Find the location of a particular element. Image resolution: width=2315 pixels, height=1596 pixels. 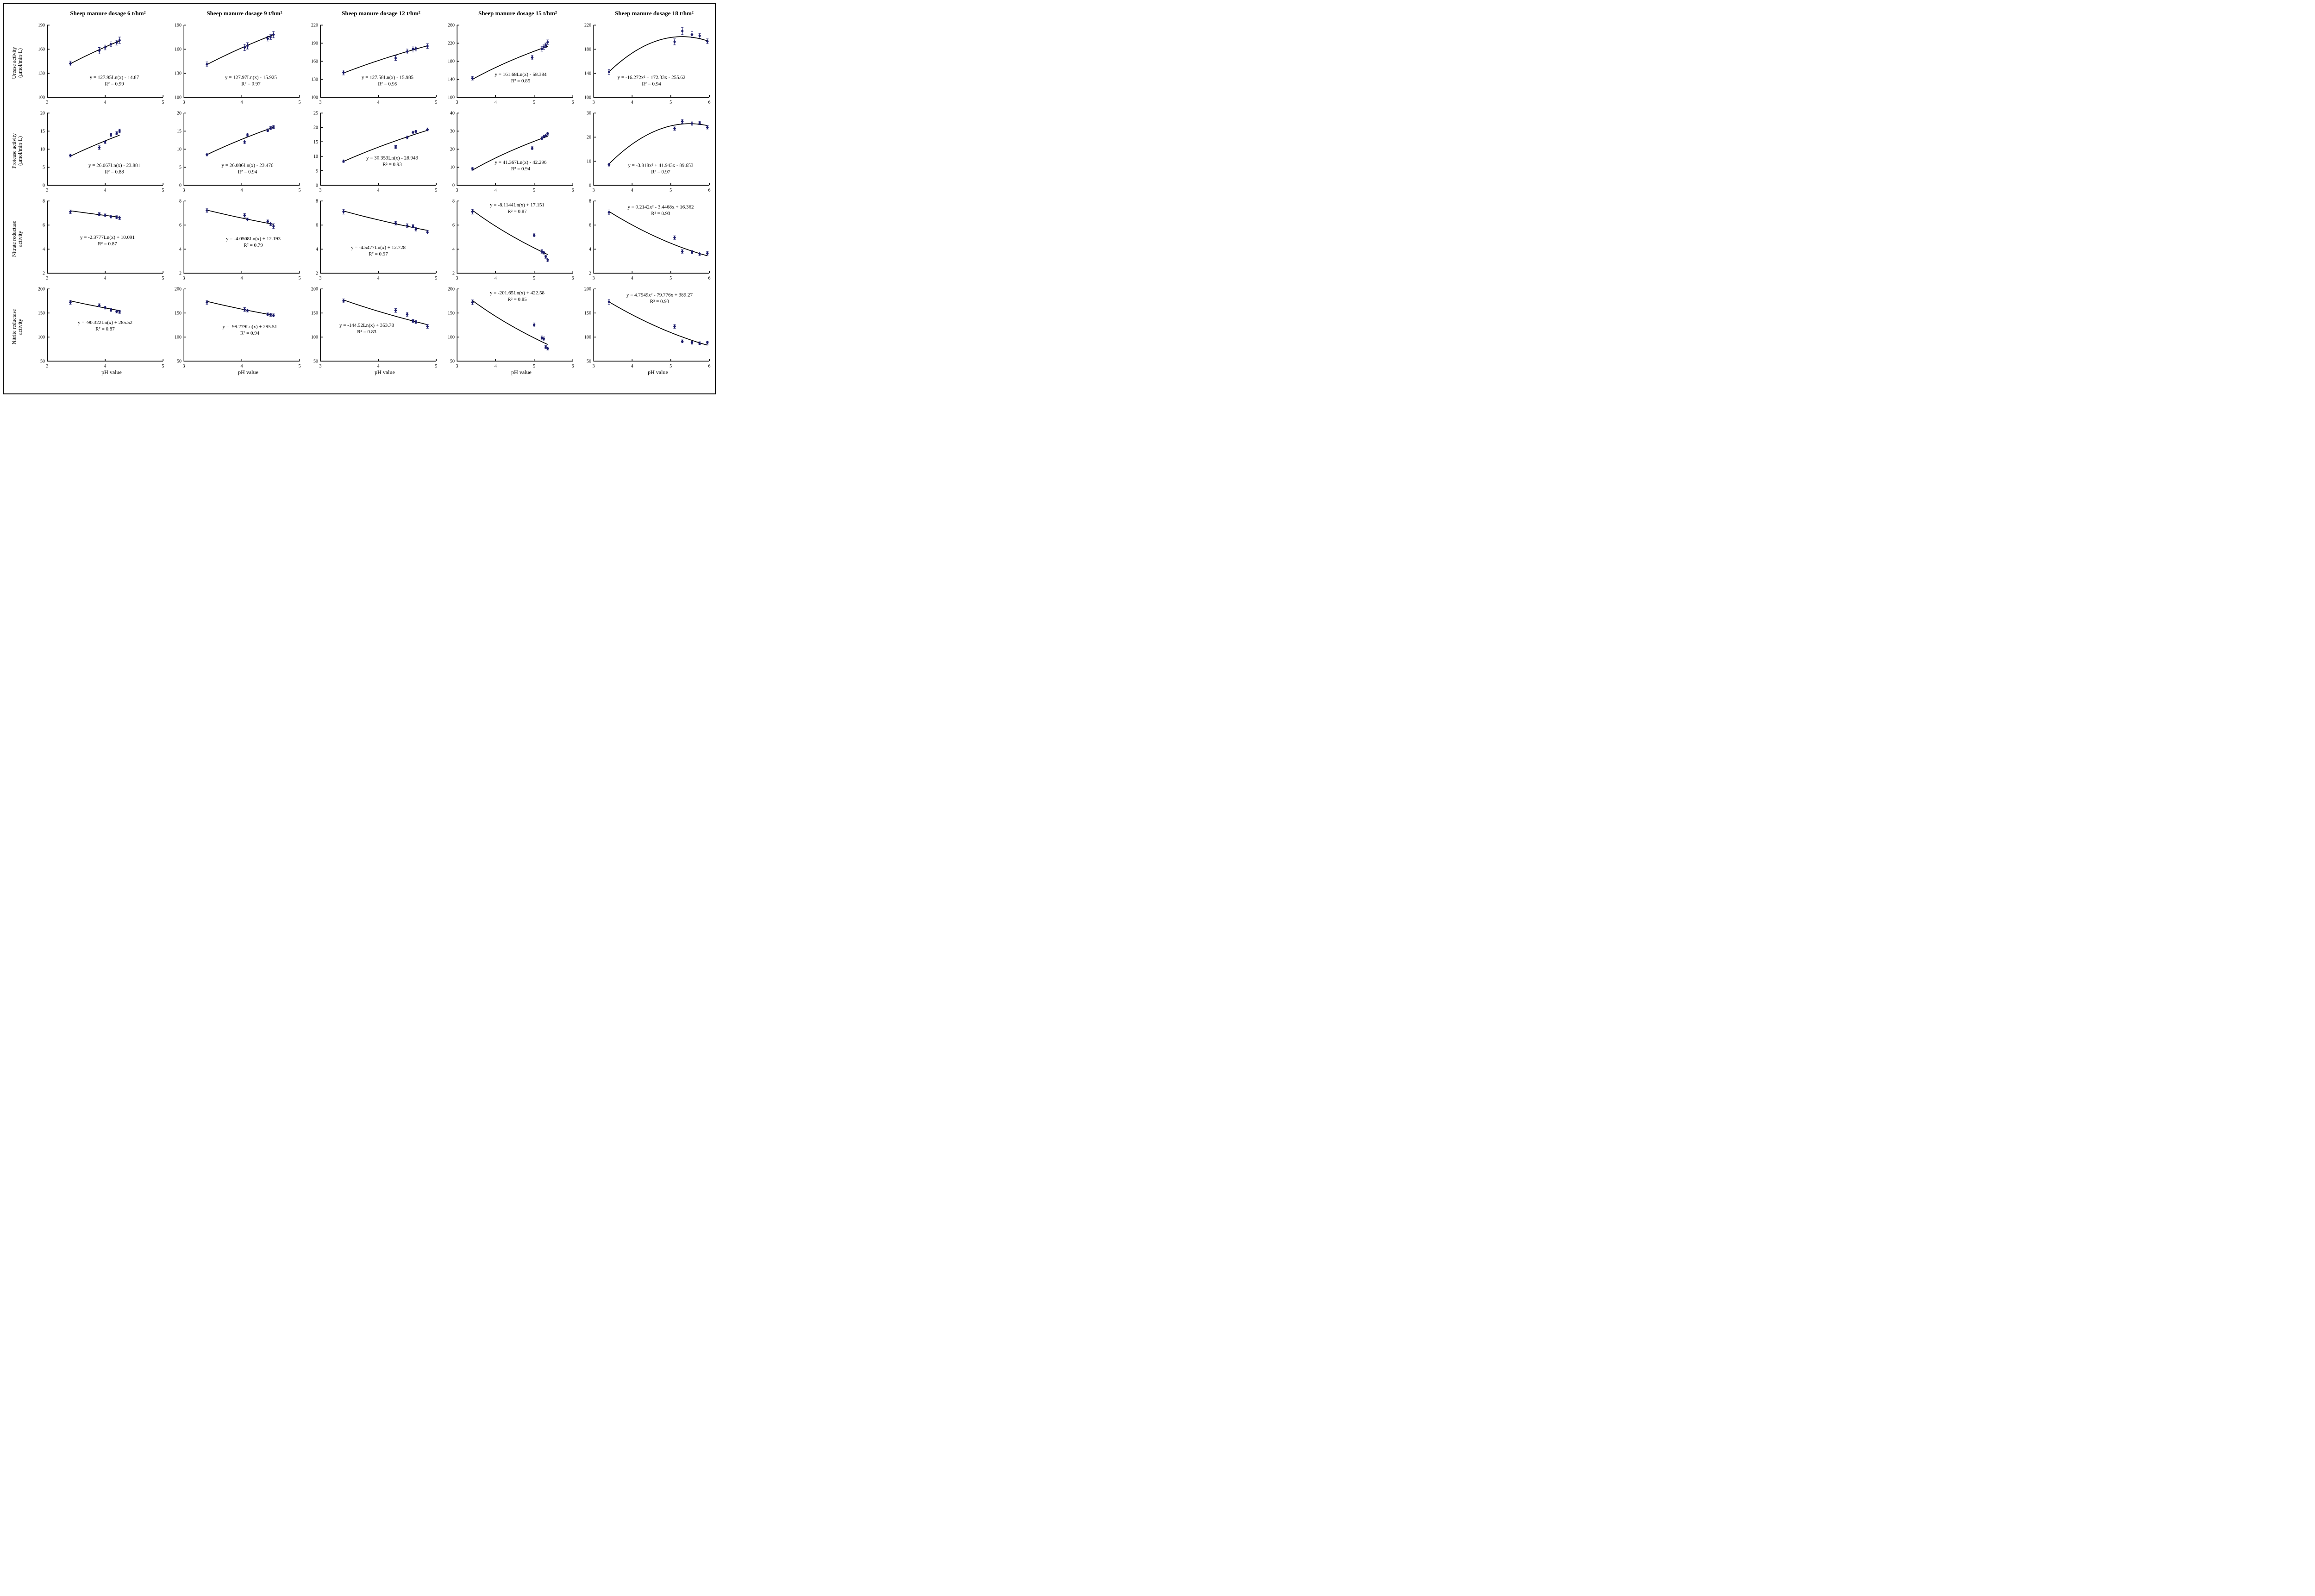

y-tick-label: 200 is located at coordinates (314, 289).